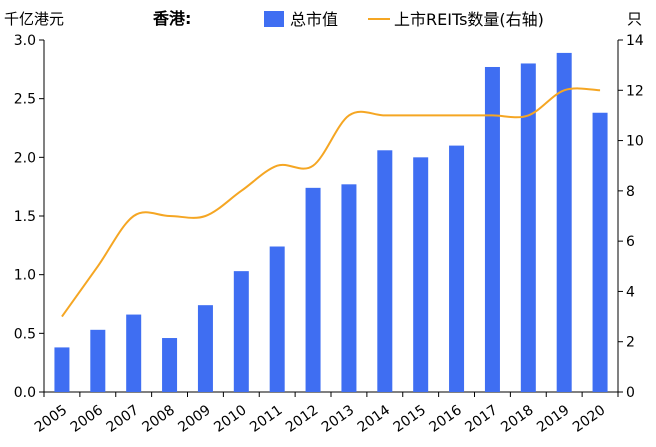 Image resolution: width=656 pixels, height=447 pixels. What do you see at coordinates (635, 142) in the screenshot?
I see `right-tick-label: 10` at bounding box center [635, 142].